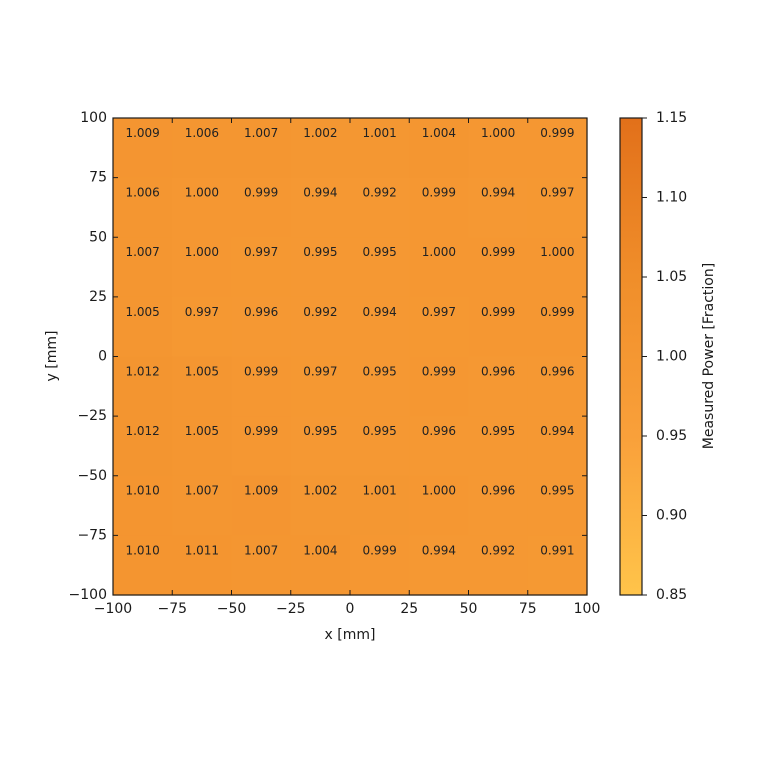 Image resolution: width=768 pixels, height=768 pixels. What do you see at coordinates (631, 356) in the screenshot?
I see `colorbar-fill` at bounding box center [631, 356].